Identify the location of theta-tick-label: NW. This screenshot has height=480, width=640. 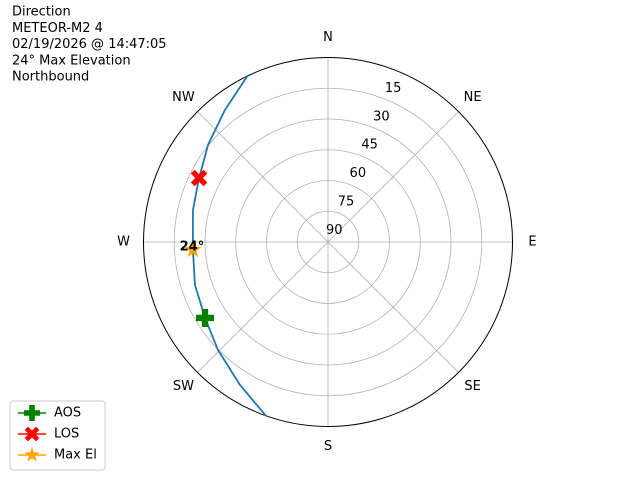
(183, 97).